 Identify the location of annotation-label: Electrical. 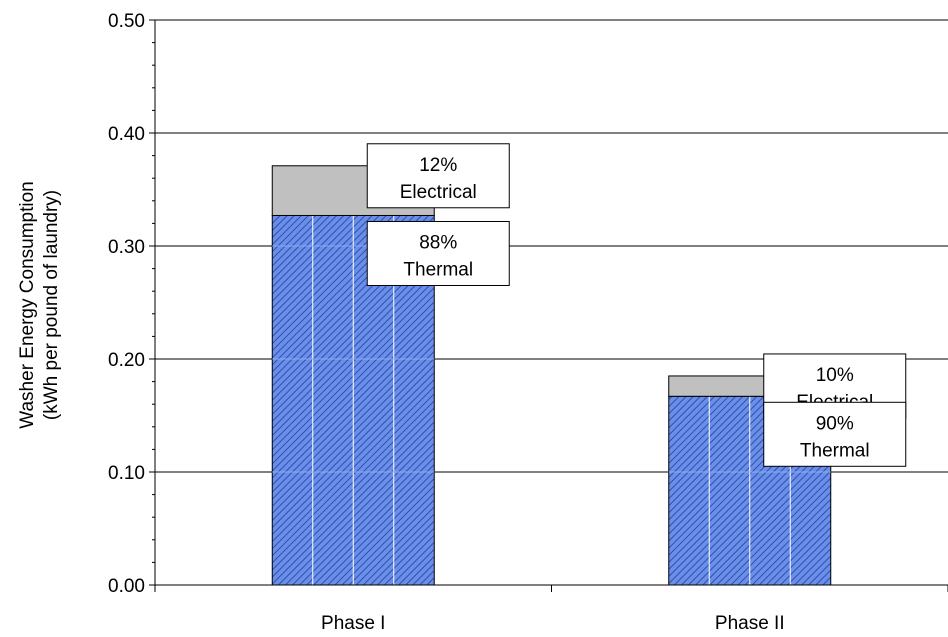
(438, 192).